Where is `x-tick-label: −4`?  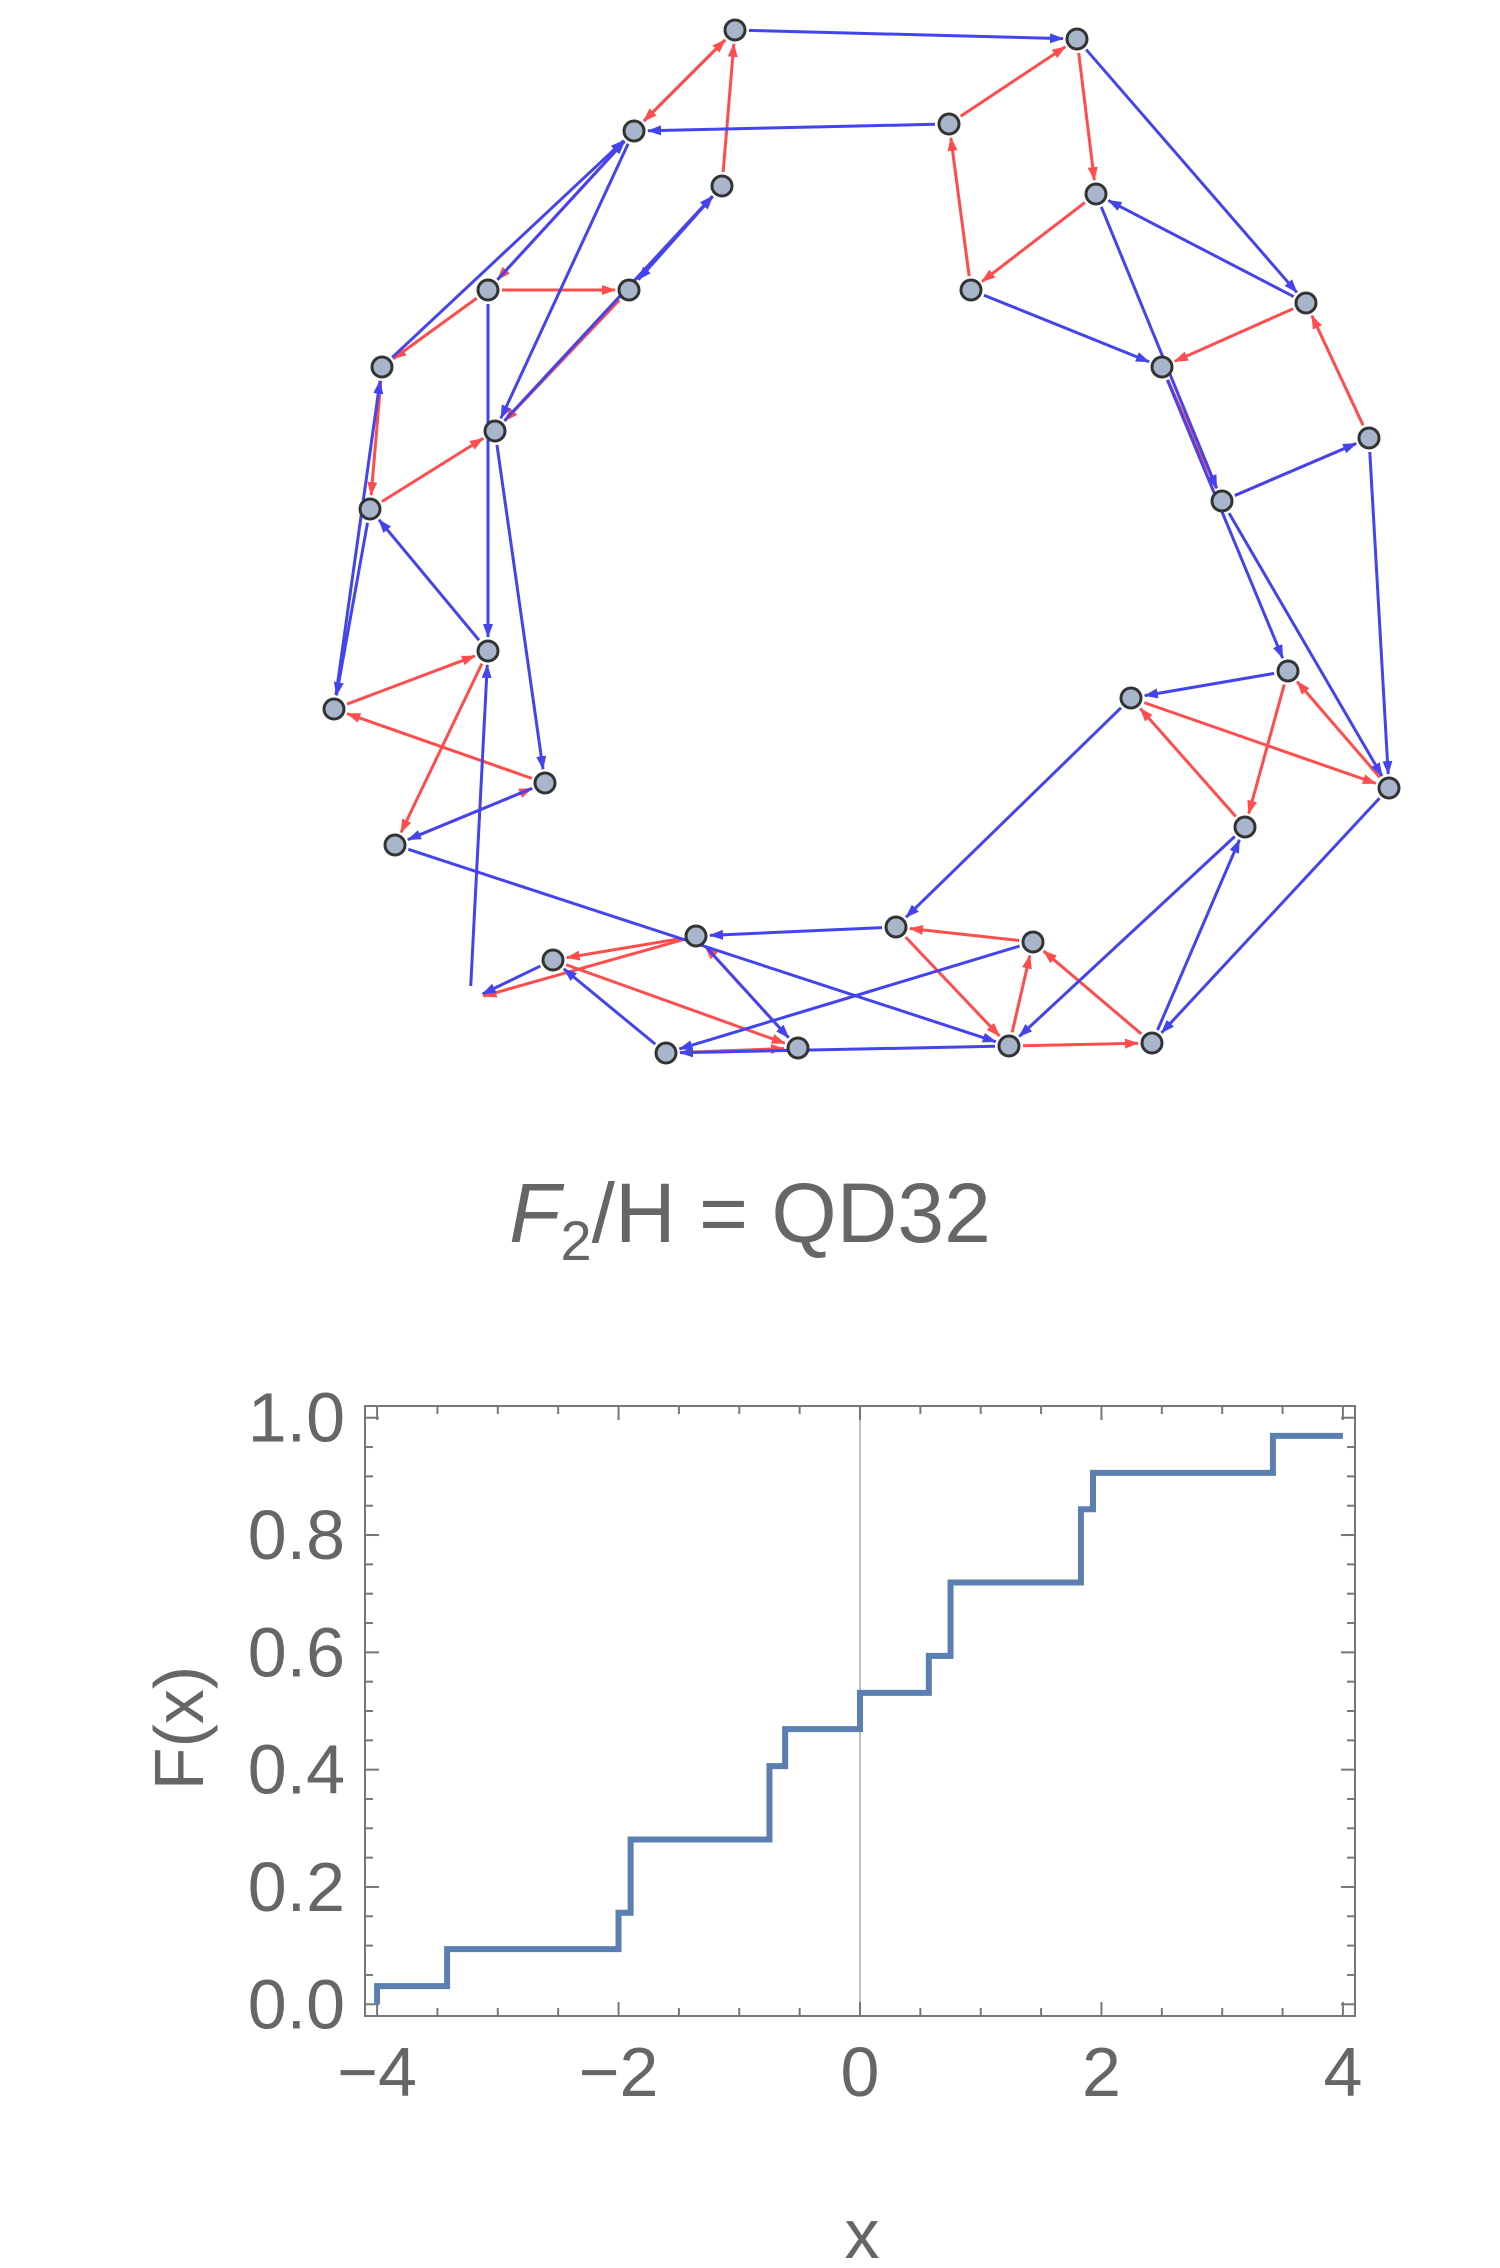 x-tick-label: −4 is located at coordinates (377, 2072).